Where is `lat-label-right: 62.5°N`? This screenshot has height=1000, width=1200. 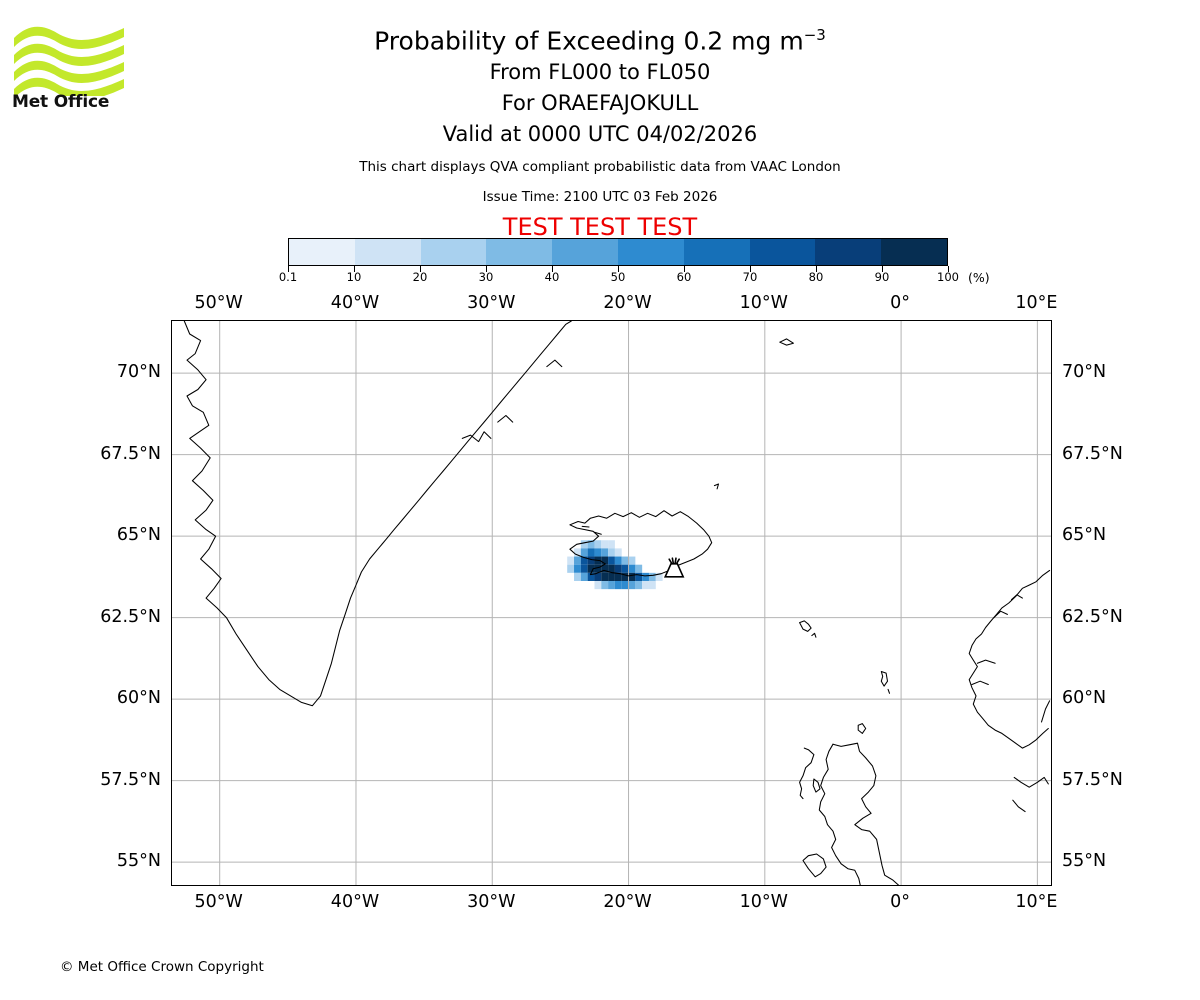
lat-label-right: 62.5°N is located at coordinates (1092, 616).